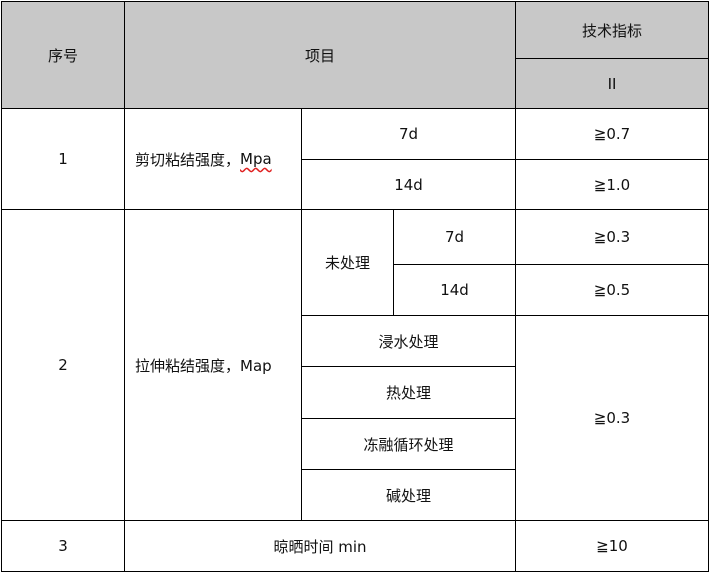  I want to click on row1-sub2-label: 14d, so click(408, 184).